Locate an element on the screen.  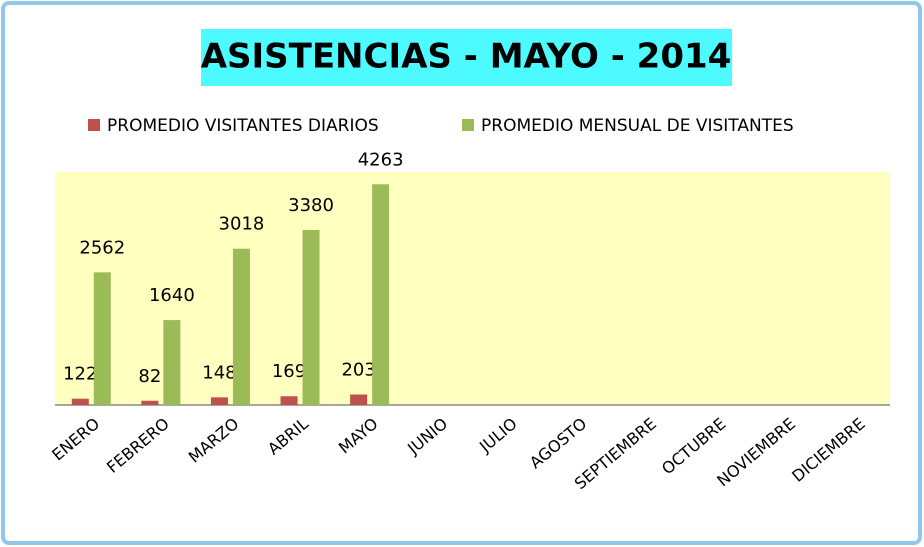
value-label: 203 is located at coordinates (358, 369).